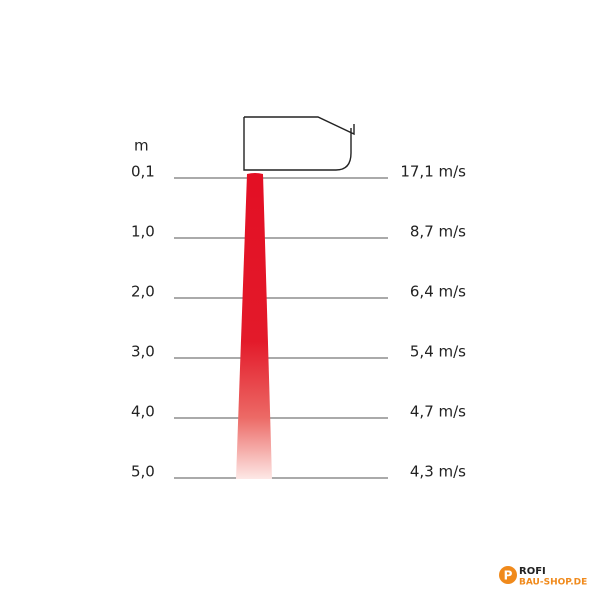 Image resolution: width=600 pixels, height=600 pixels. I want to click on unit-label: m, so click(141, 146).